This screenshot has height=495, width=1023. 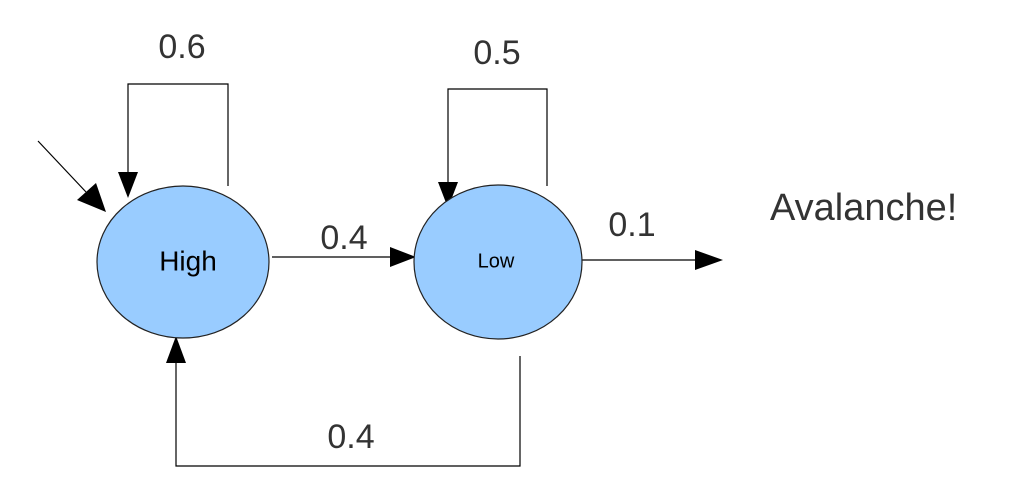 I want to click on low-to-high-edge, so click(x=343, y=401).